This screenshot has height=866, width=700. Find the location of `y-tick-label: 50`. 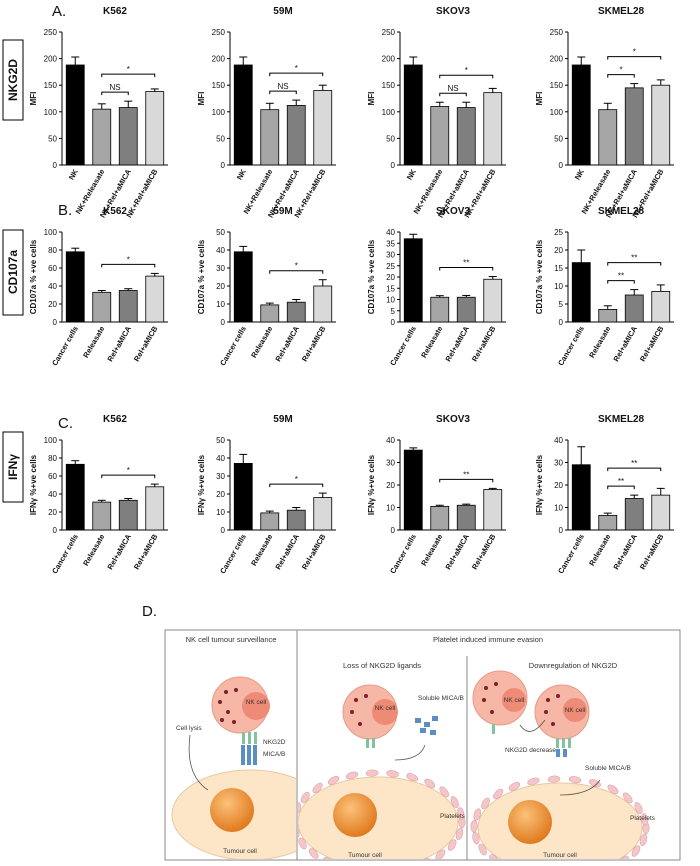

y-tick-label: 50 is located at coordinates (390, 138).